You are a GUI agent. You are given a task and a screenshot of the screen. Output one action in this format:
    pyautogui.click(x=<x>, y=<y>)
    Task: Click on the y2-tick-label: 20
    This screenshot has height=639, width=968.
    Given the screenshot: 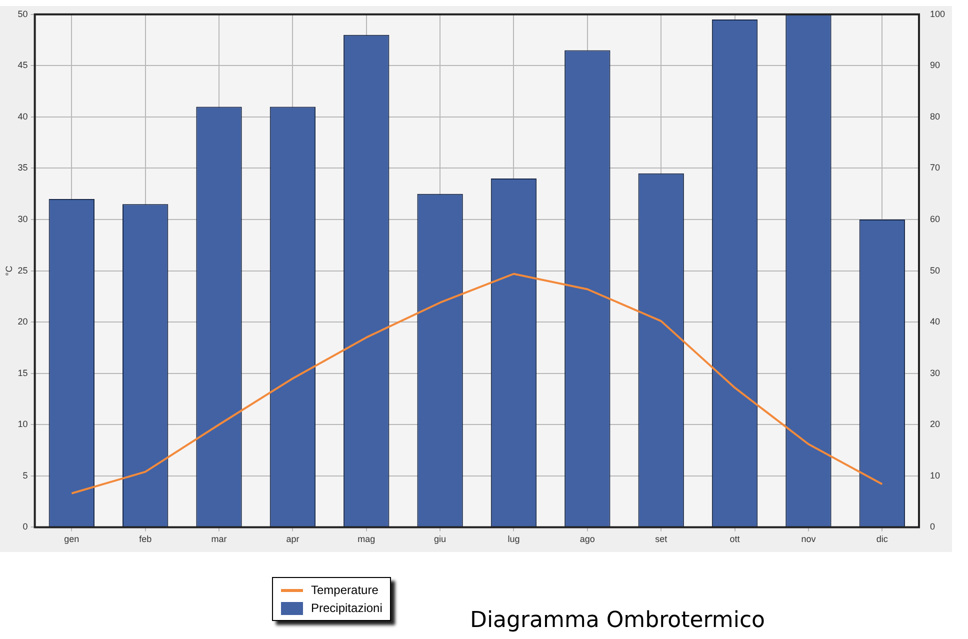 What is the action you would take?
    pyautogui.click(x=935, y=424)
    